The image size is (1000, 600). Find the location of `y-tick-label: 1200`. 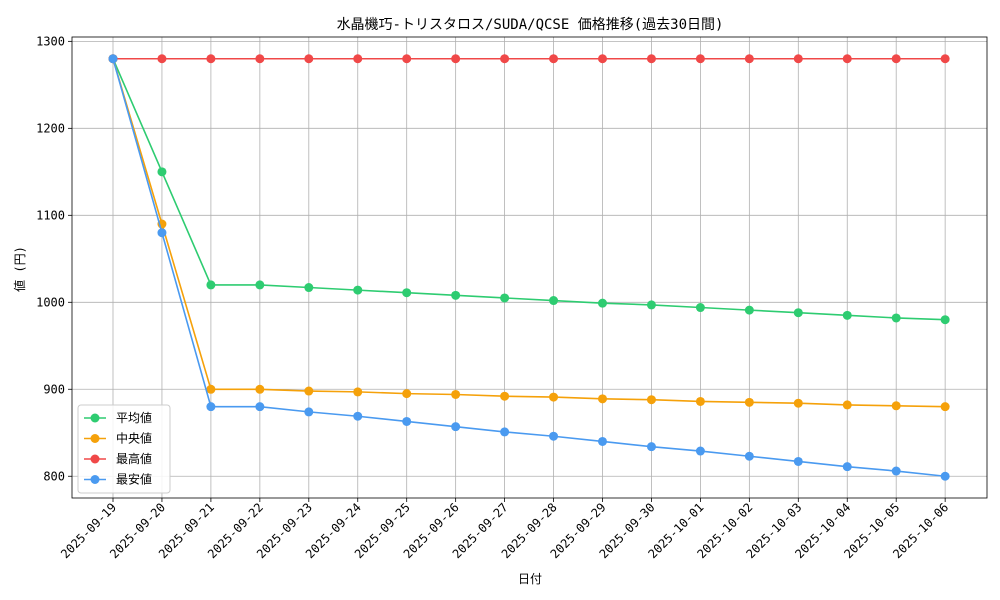

y-tick-label: 1200 is located at coordinates (50, 128).